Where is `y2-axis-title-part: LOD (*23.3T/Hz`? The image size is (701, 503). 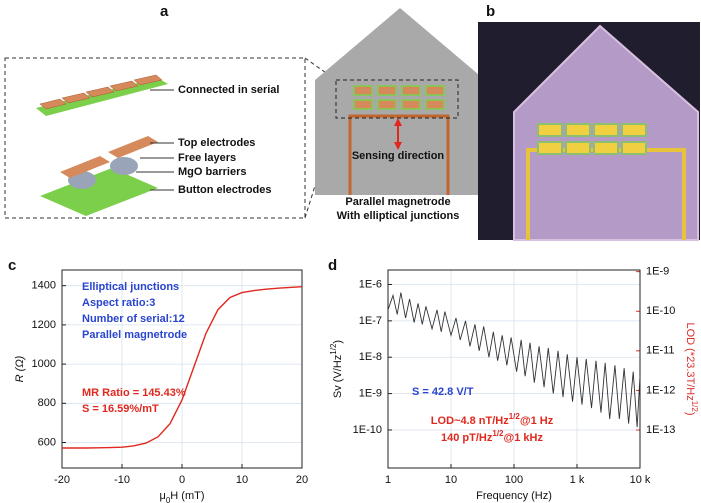
y2-axis-title-part: LOD (*23.3T/Hz is located at coordinates (690, 361).